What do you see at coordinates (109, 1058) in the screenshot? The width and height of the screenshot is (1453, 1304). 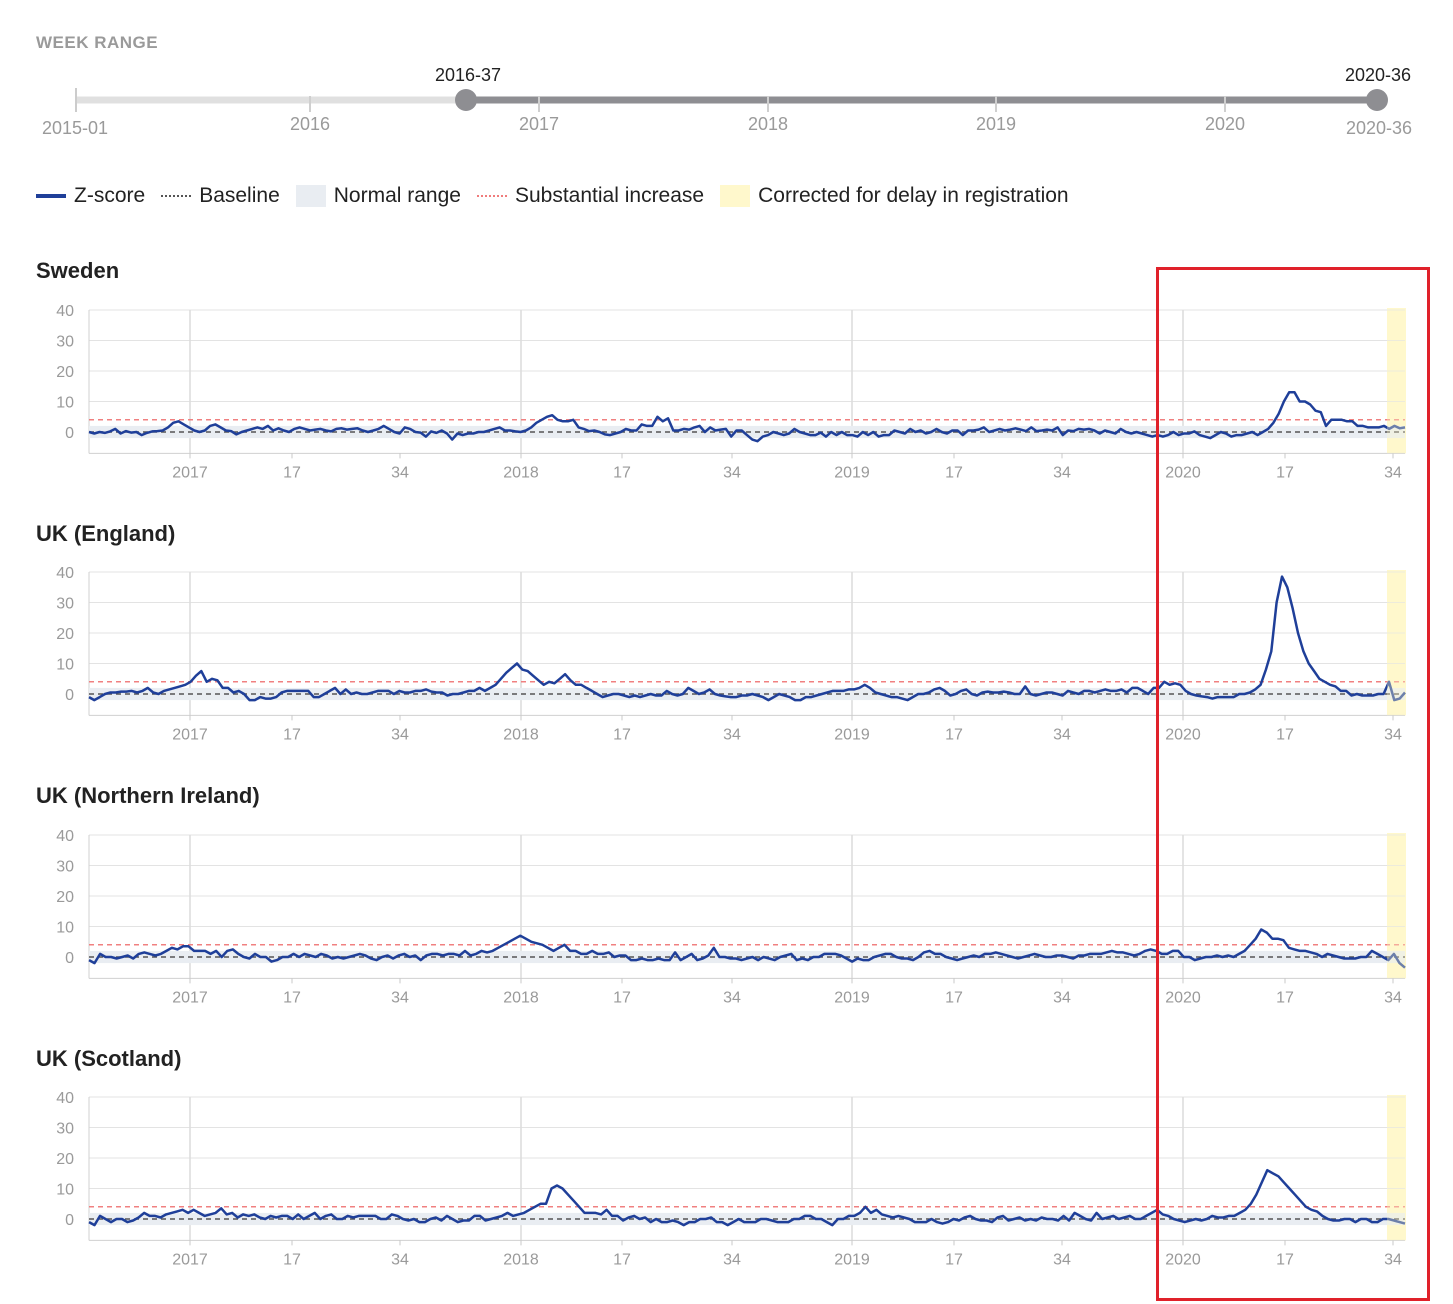 I see `chart-title-scotland: UK (Scotland)` at bounding box center [109, 1058].